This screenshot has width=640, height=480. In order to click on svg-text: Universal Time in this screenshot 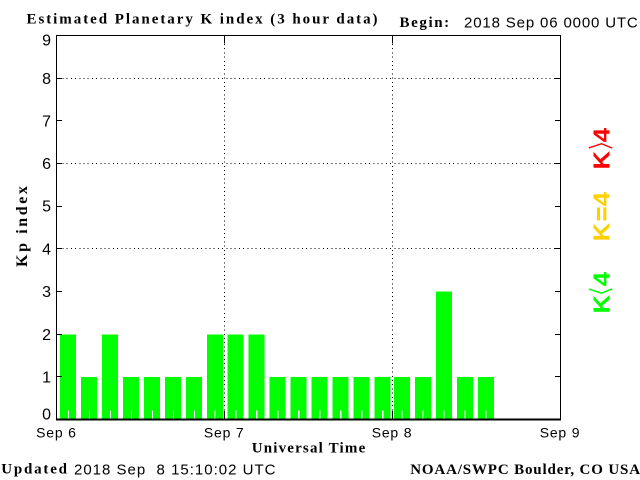, I will do `click(309, 449)`.